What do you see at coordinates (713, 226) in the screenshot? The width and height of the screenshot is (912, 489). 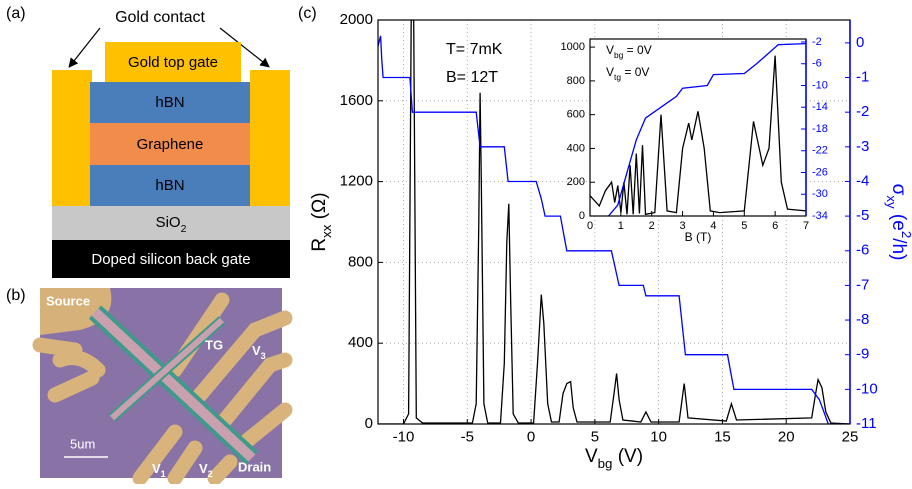 I see `x-tick-label: 4` at bounding box center [713, 226].